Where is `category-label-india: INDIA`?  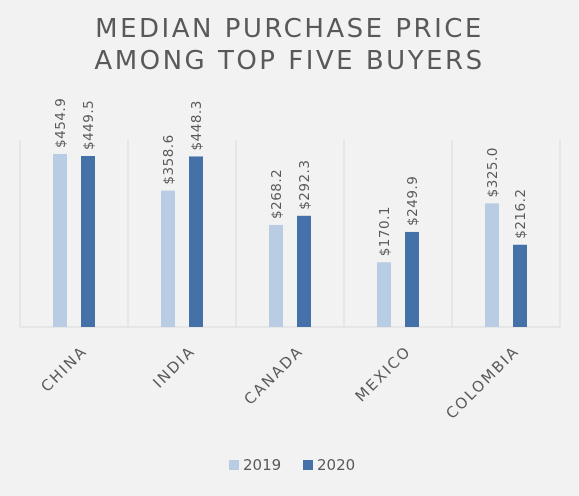
category-label-india: INDIA is located at coordinates (173, 366).